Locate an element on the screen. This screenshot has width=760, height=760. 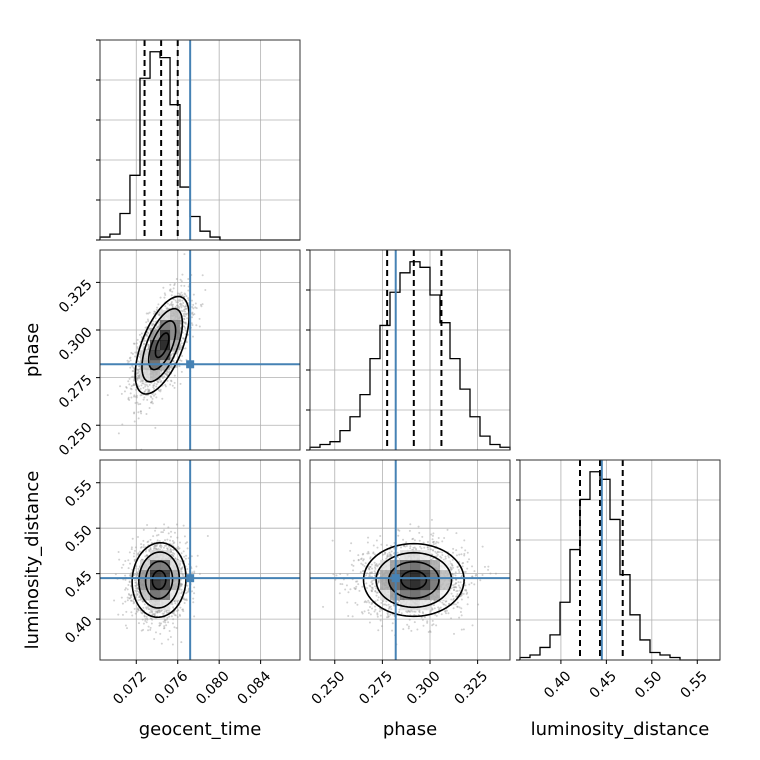
ytick-label-luminosity_distance-2: 0.50 is located at coordinates (78, 539).